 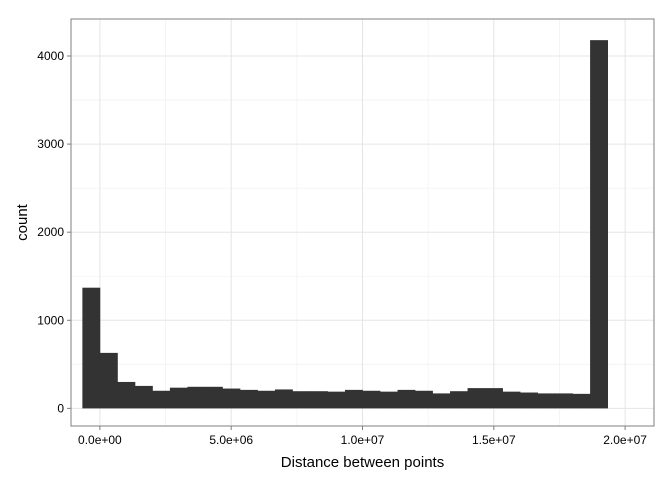 What do you see at coordinates (625, 440) in the screenshot?
I see `x-tick-label: 2.0e+07` at bounding box center [625, 440].